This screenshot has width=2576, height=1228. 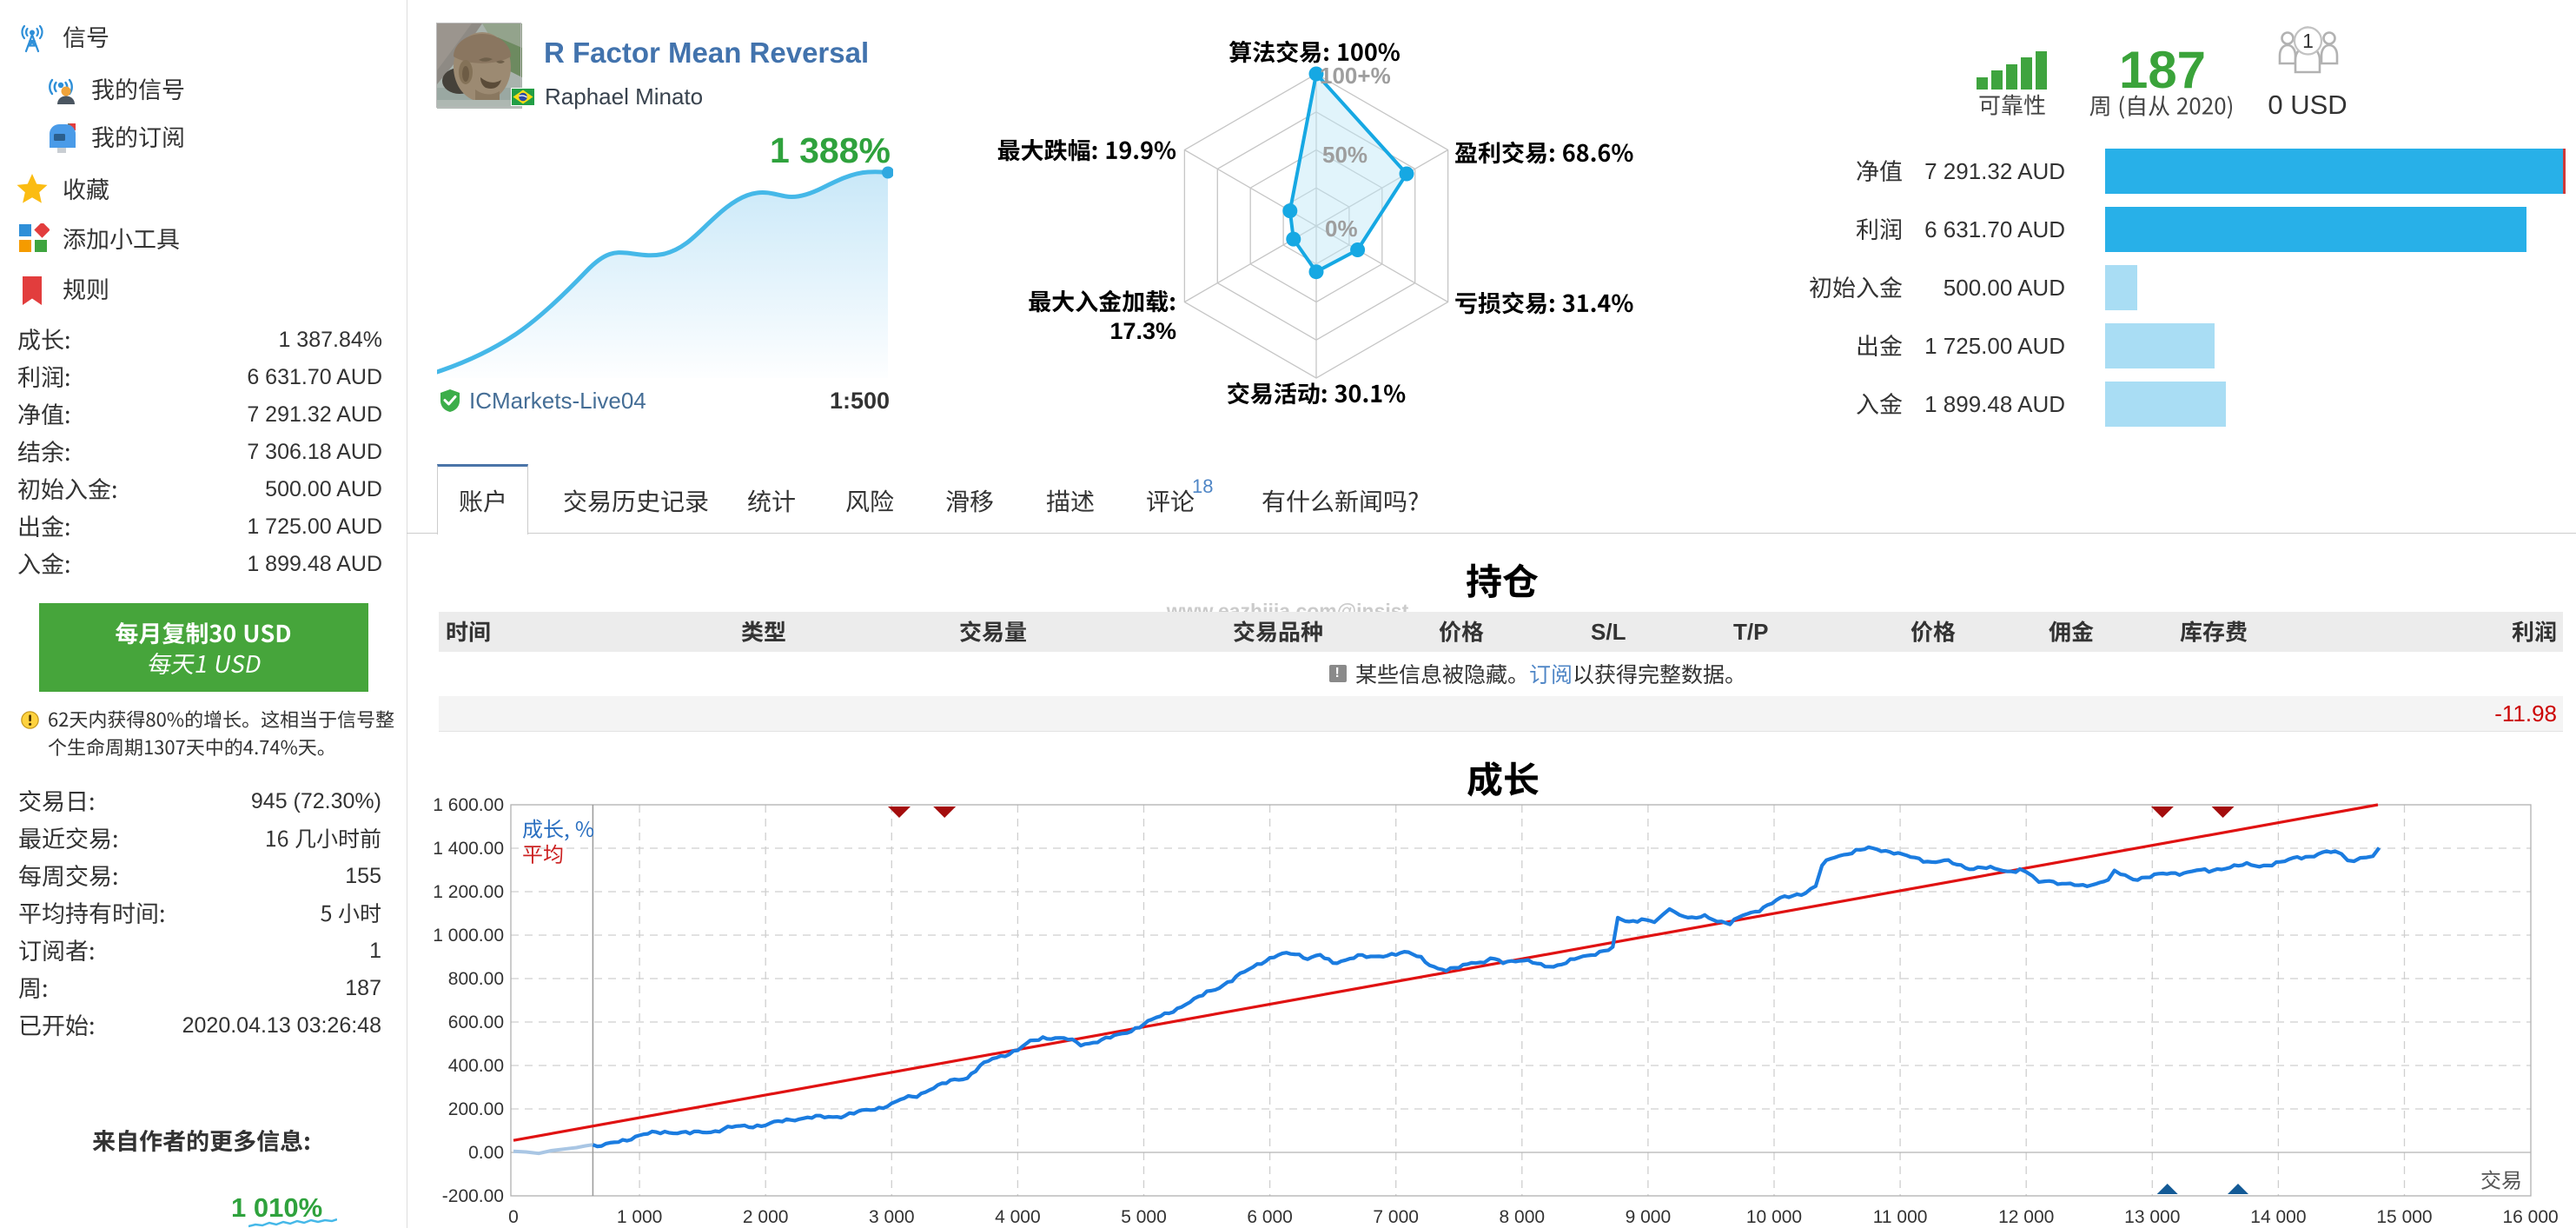 I want to click on svg-text: 1, so click(x=2308, y=41).